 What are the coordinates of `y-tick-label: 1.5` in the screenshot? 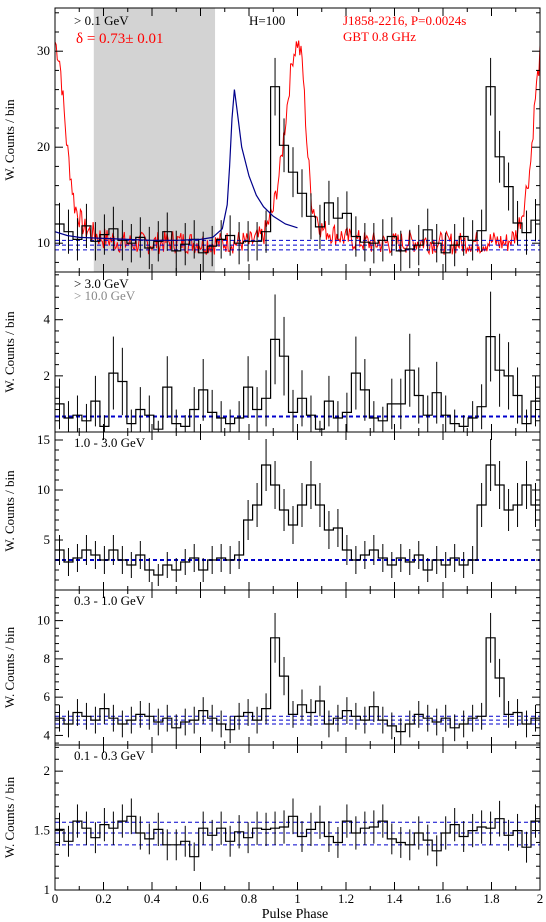 It's located at (42, 830).